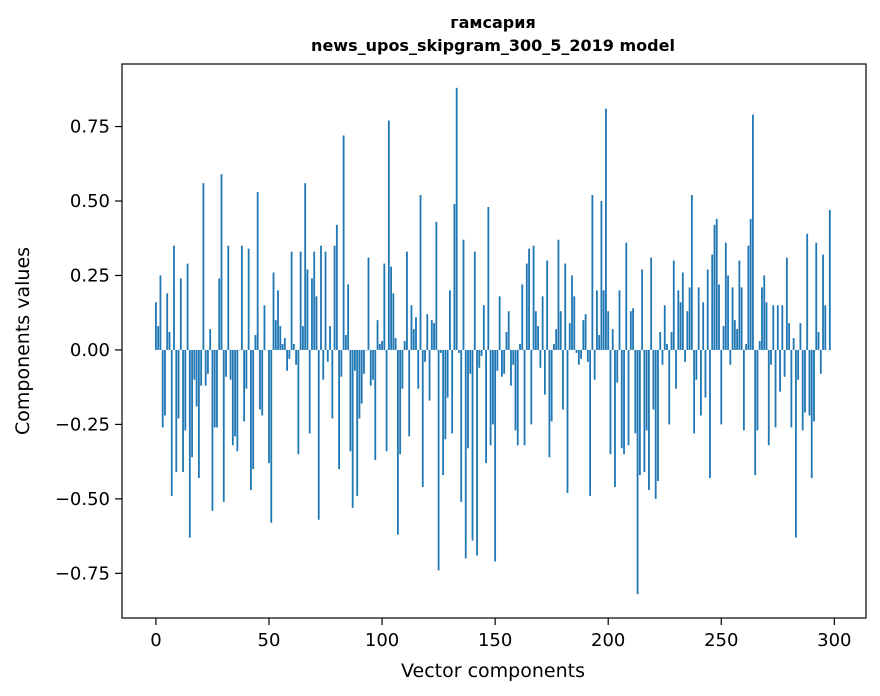 This screenshot has height=696, width=880. What do you see at coordinates (493, 671) in the screenshot?
I see `x-axis-label: Vector components` at bounding box center [493, 671].